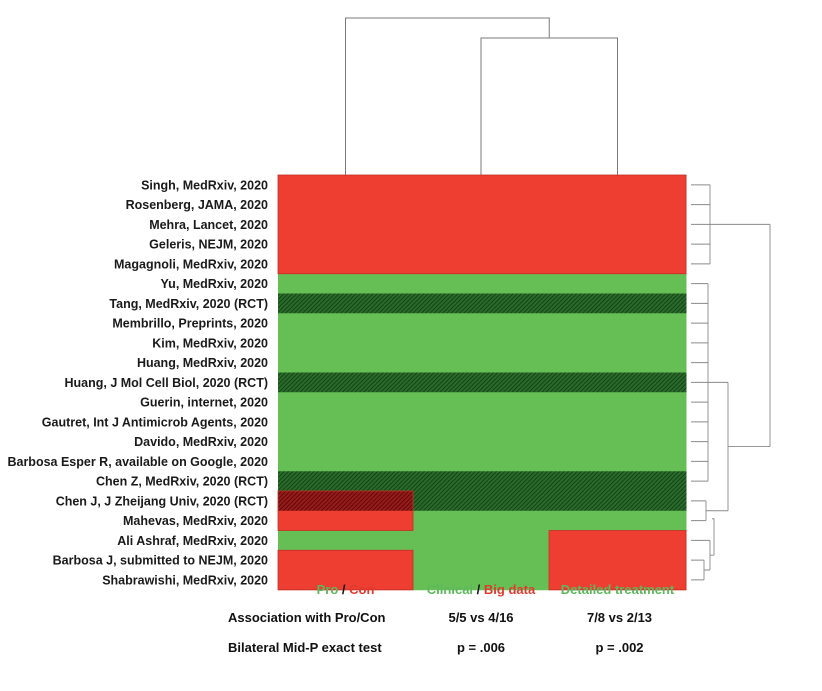  I want to click on column-label-part: Clinical, so click(450, 589).